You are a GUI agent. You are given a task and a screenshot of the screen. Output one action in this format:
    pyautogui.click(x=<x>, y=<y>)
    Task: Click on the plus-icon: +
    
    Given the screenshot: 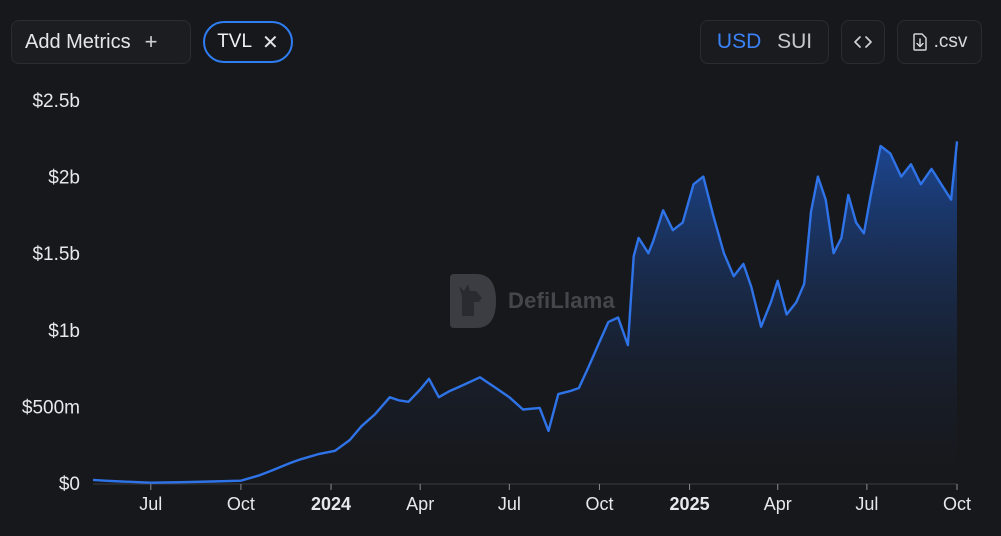 What is the action you would take?
    pyautogui.click(x=151, y=41)
    